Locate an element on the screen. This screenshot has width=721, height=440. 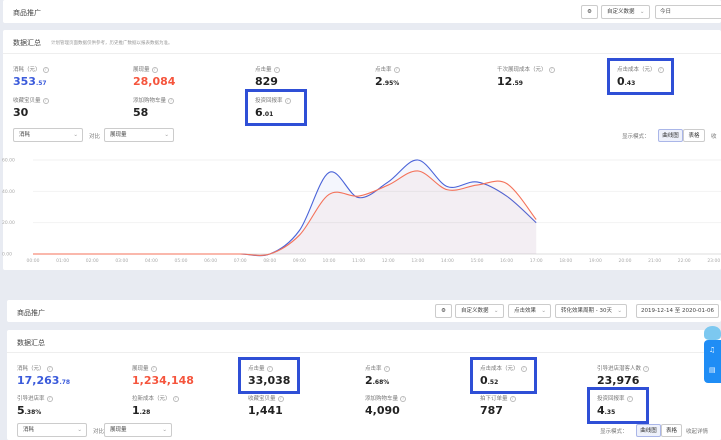
metric-value: 1,441 is located at coordinates (265, 410).